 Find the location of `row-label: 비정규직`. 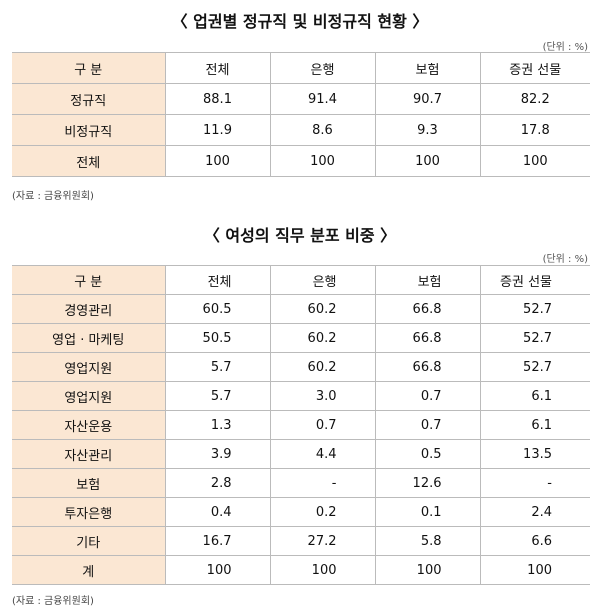

row-label: 비정규직 is located at coordinates (89, 130).